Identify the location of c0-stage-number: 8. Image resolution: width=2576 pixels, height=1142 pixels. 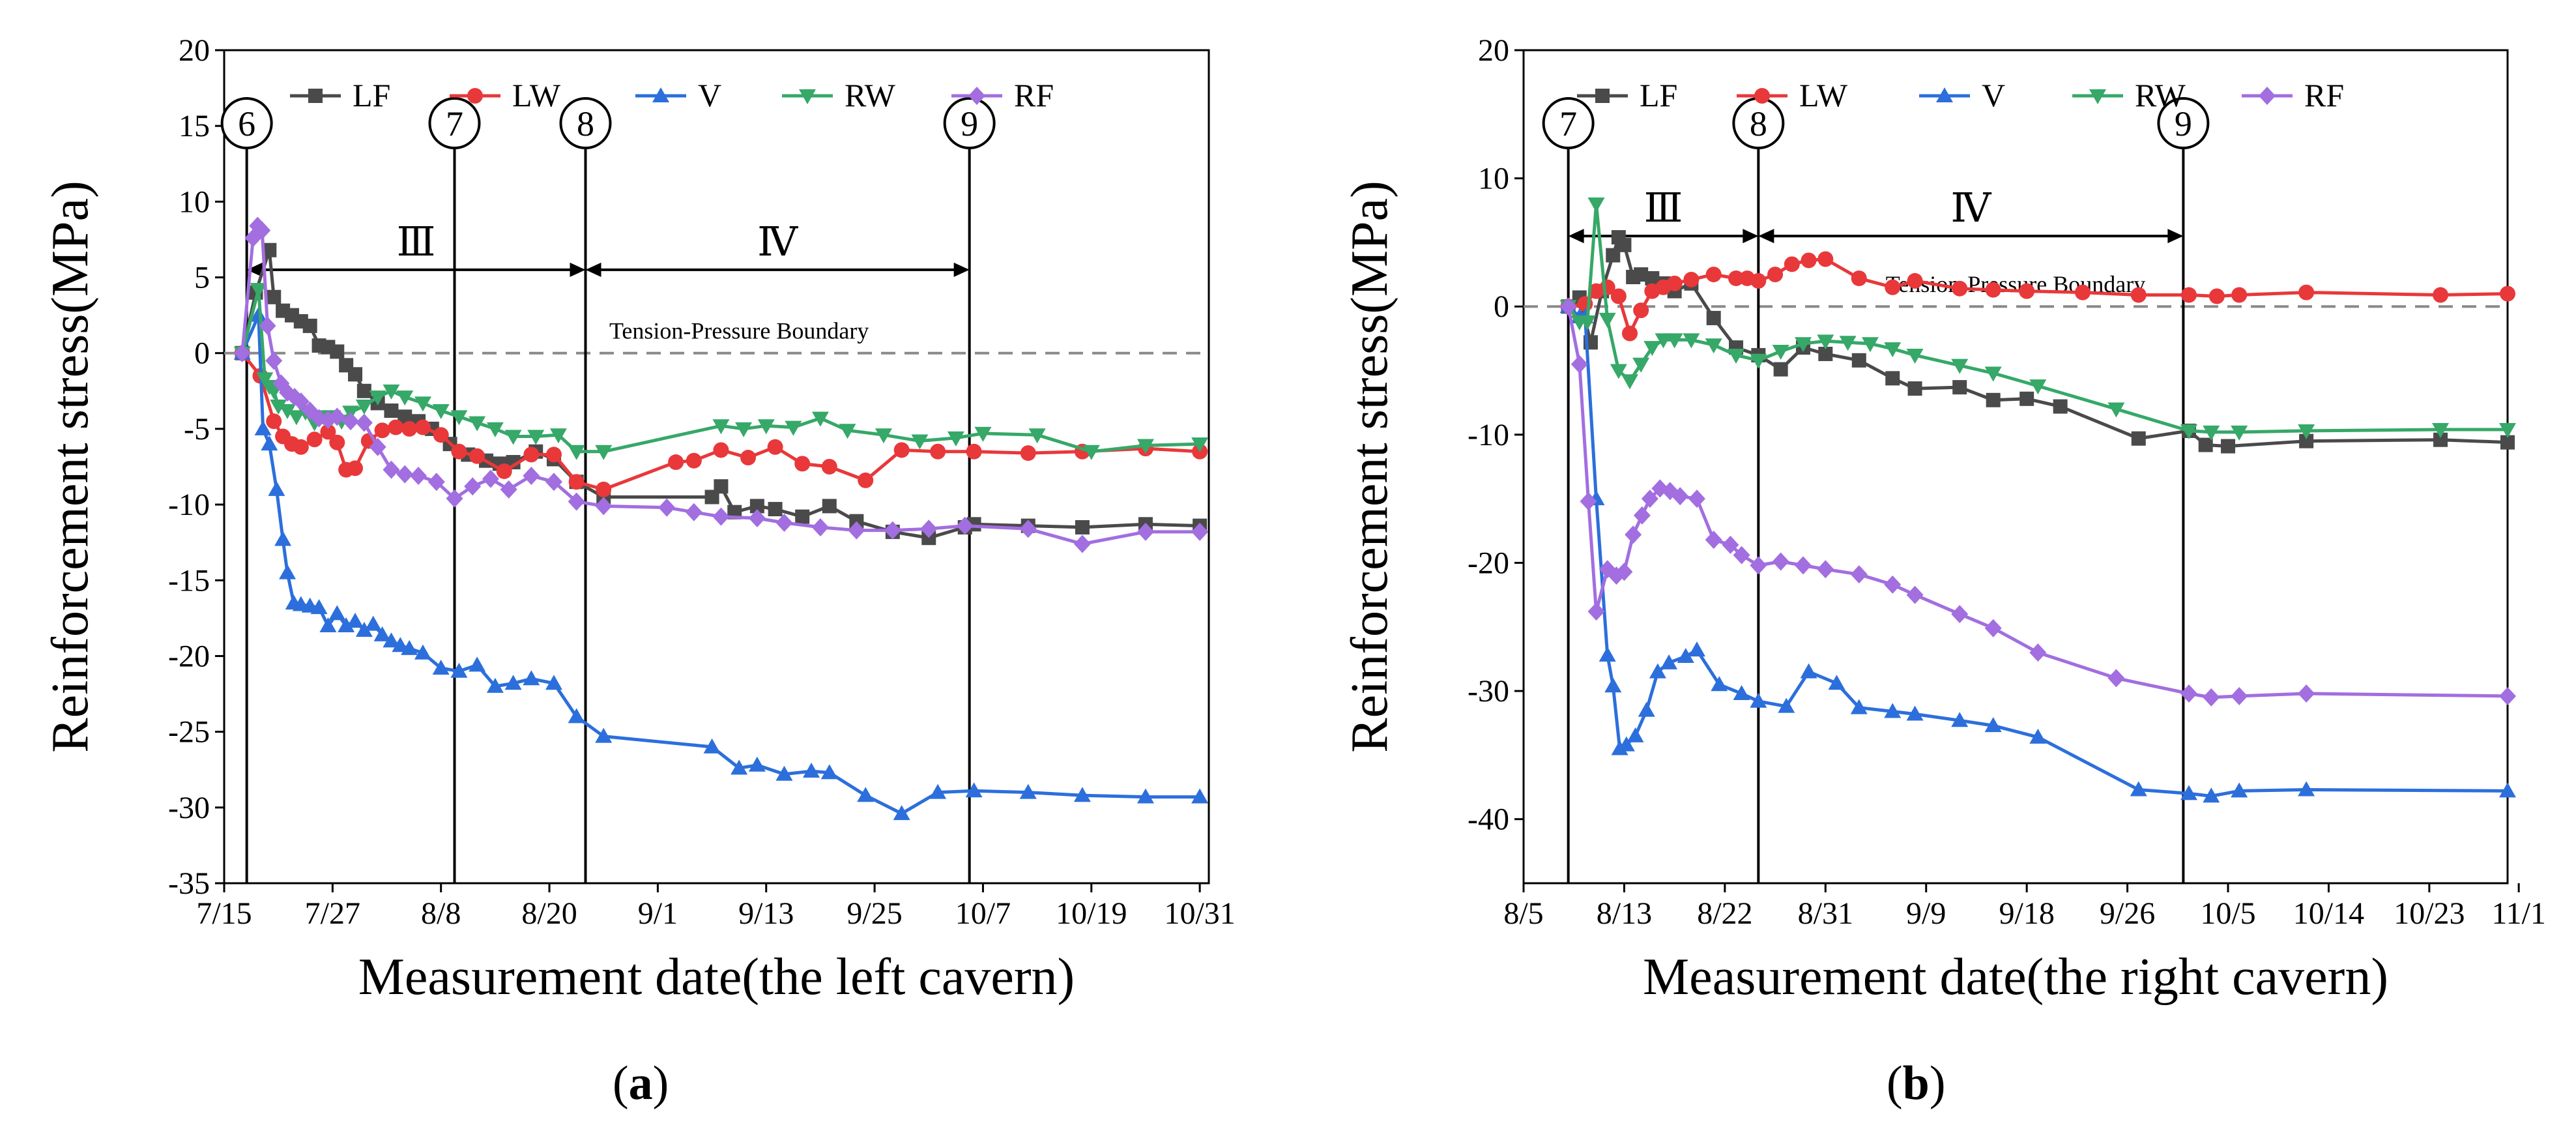
(585, 123).